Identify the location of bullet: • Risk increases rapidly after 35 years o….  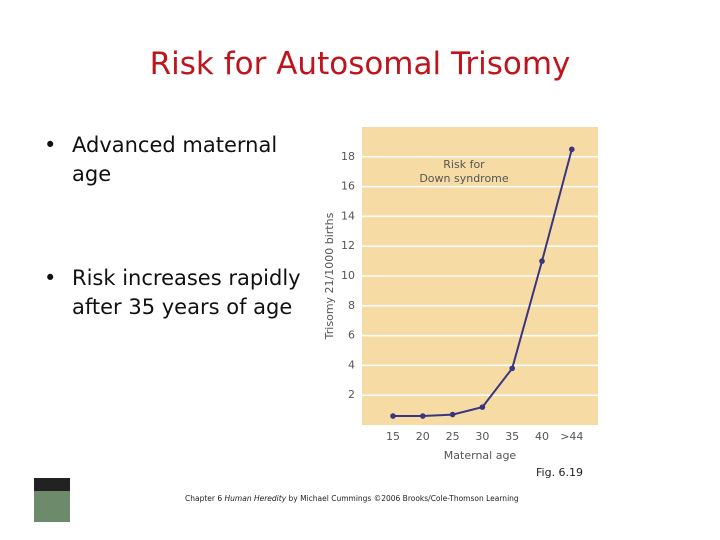
(178, 293).